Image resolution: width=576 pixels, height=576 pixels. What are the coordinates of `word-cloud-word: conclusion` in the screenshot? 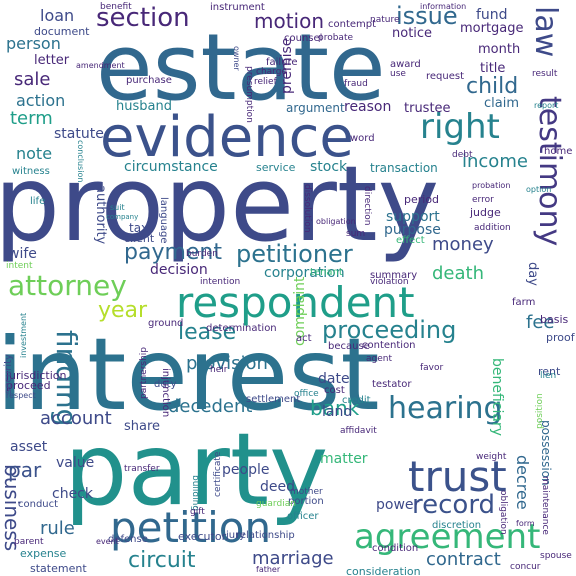 It's located at (80, 161).